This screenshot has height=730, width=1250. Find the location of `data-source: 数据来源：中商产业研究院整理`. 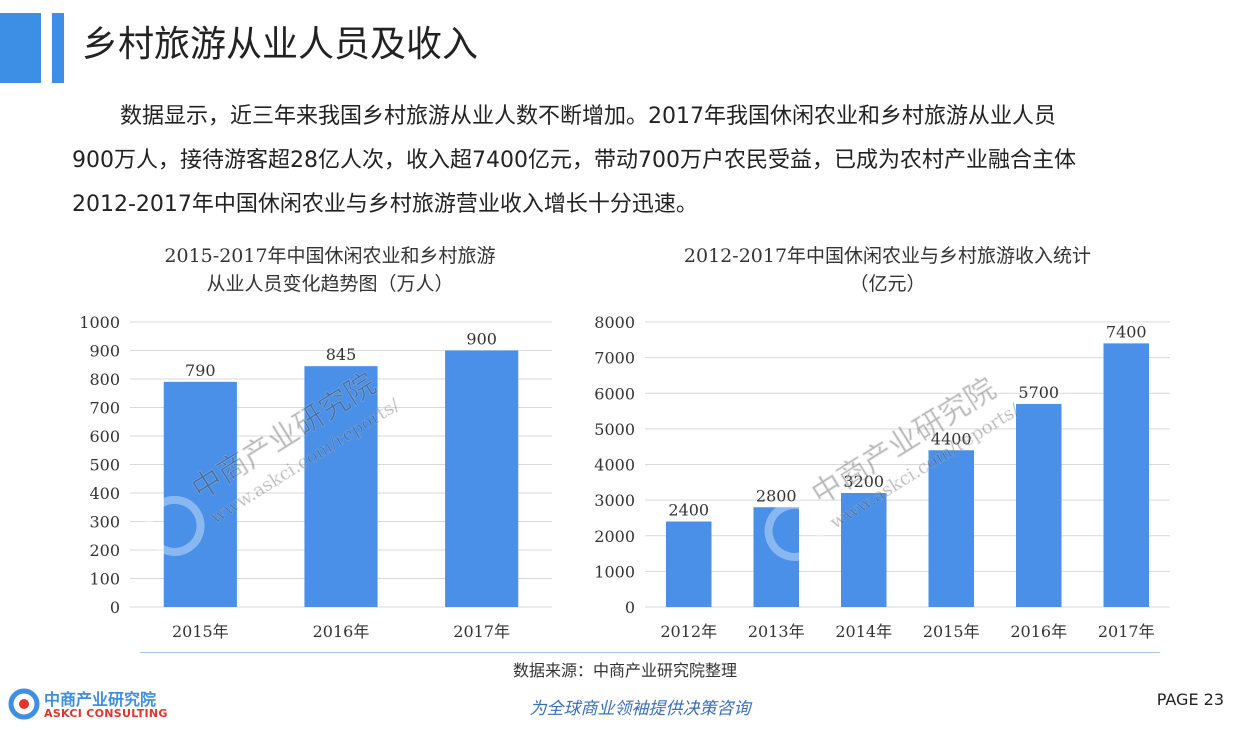

data-source: 数据来源：中商产业研究院整理 is located at coordinates (624, 670).